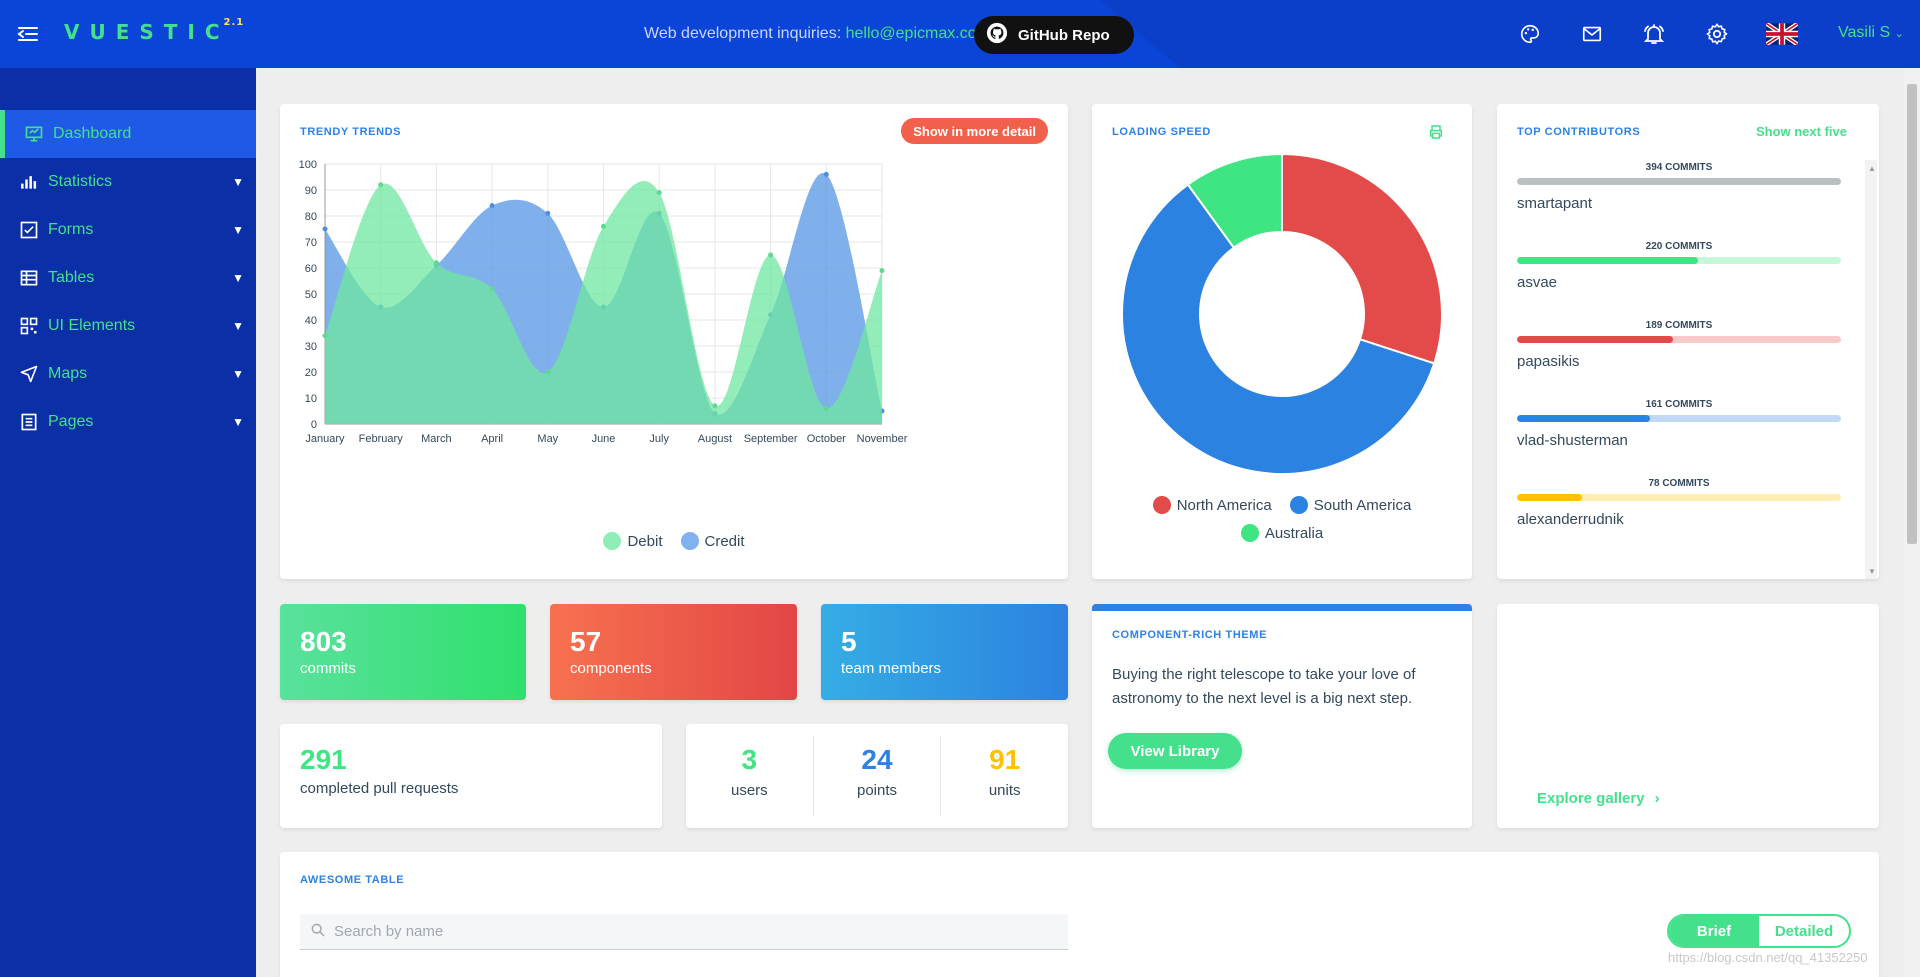 This screenshot has height=977, width=1920. I want to click on sidebar-item-ui-elements: UI Elements ▼, so click(128, 326).